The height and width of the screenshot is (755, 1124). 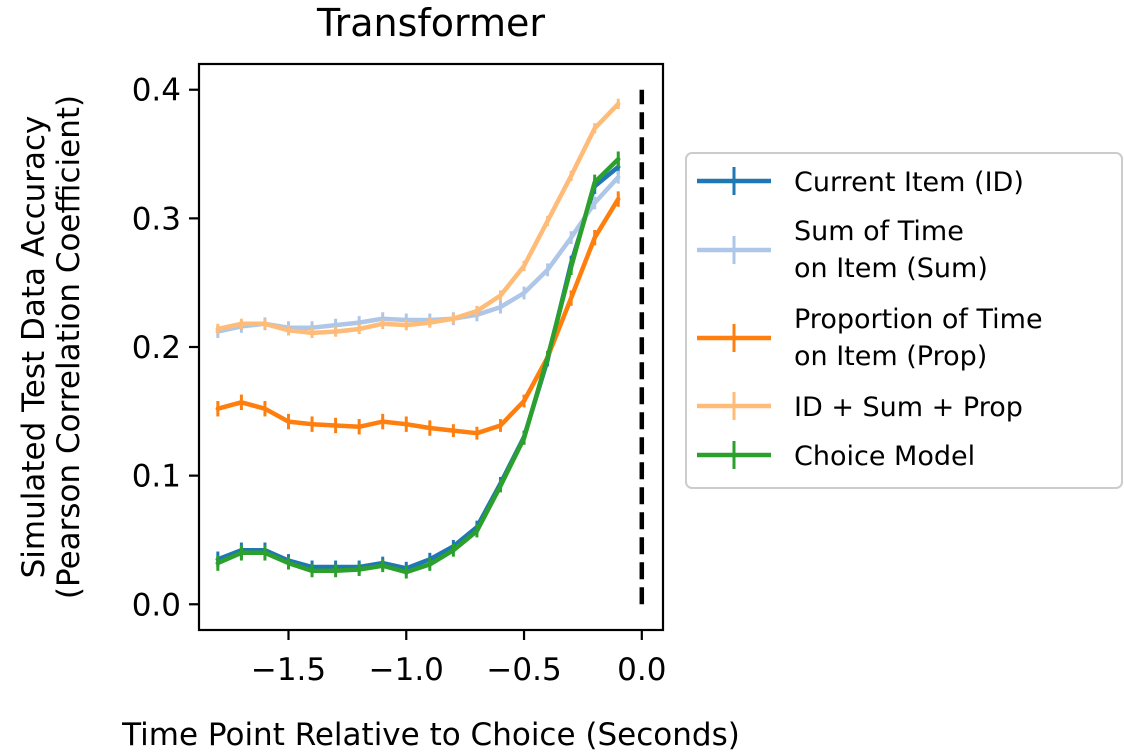 I want to click on y-axis-label-line-2: (Pearson Correlation Coefficient), so click(x=69, y=347).